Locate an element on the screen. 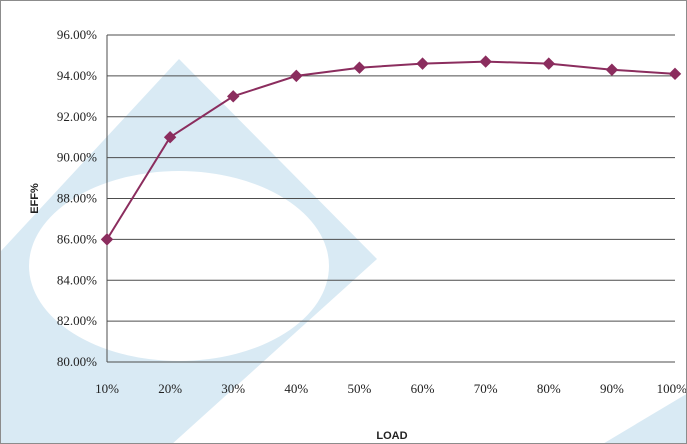  y-tick-label: 82.00% is located at coordinates (77, 320).